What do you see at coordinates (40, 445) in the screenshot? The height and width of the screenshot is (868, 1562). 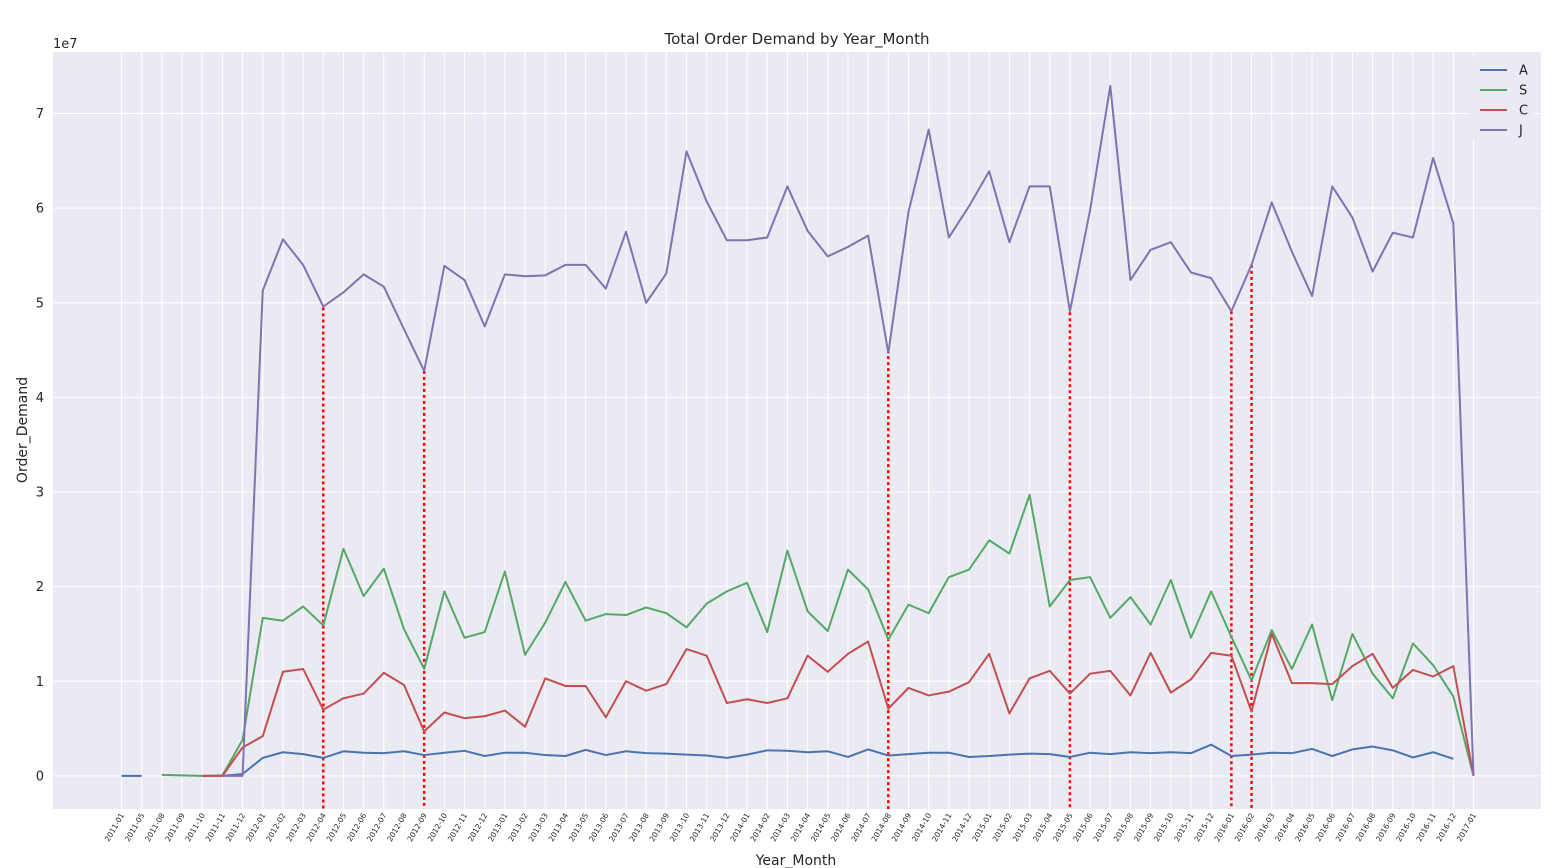 I see `y-tick-labels: 0 1 2 3 4 5 6 7` at bounding box center [40, 445].